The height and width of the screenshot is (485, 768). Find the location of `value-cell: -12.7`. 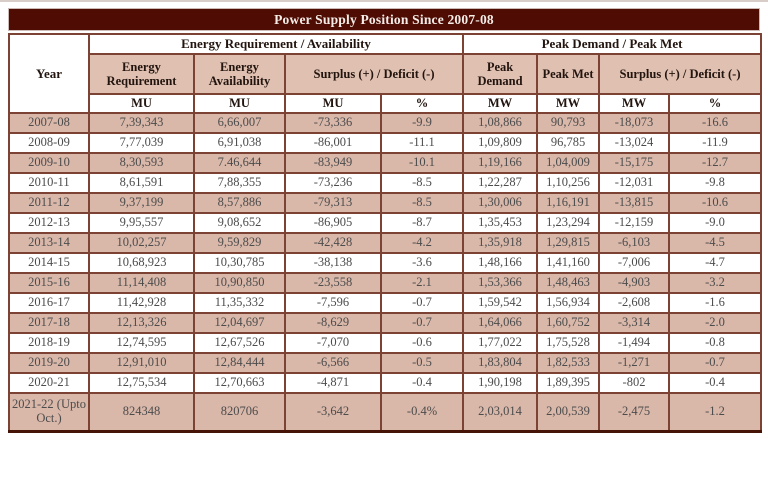

value-cell: -12.7 is located at coordinates (715, 163).